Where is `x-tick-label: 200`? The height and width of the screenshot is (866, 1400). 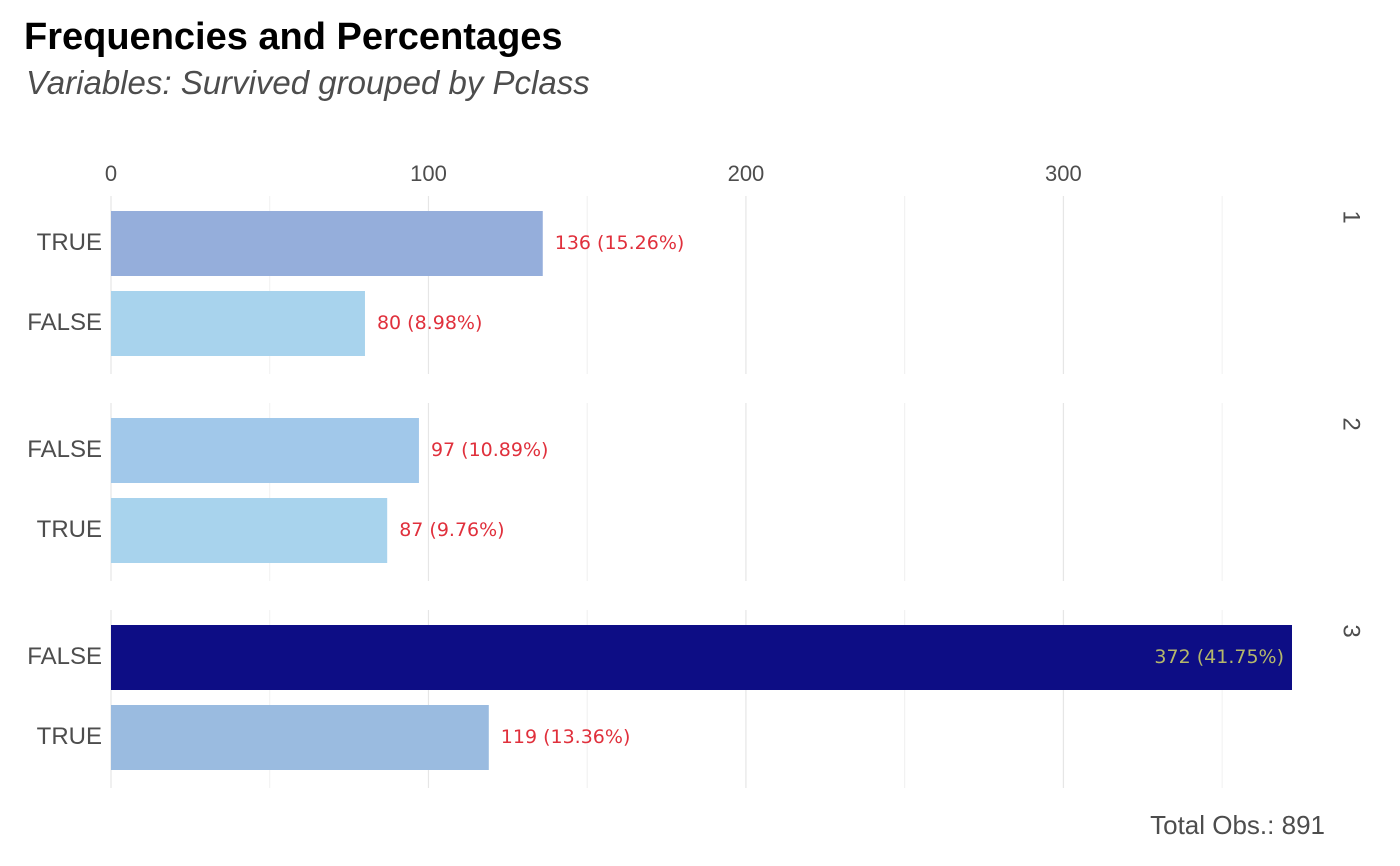
x-tick-label: 200 is located at coordinates (746, 173).